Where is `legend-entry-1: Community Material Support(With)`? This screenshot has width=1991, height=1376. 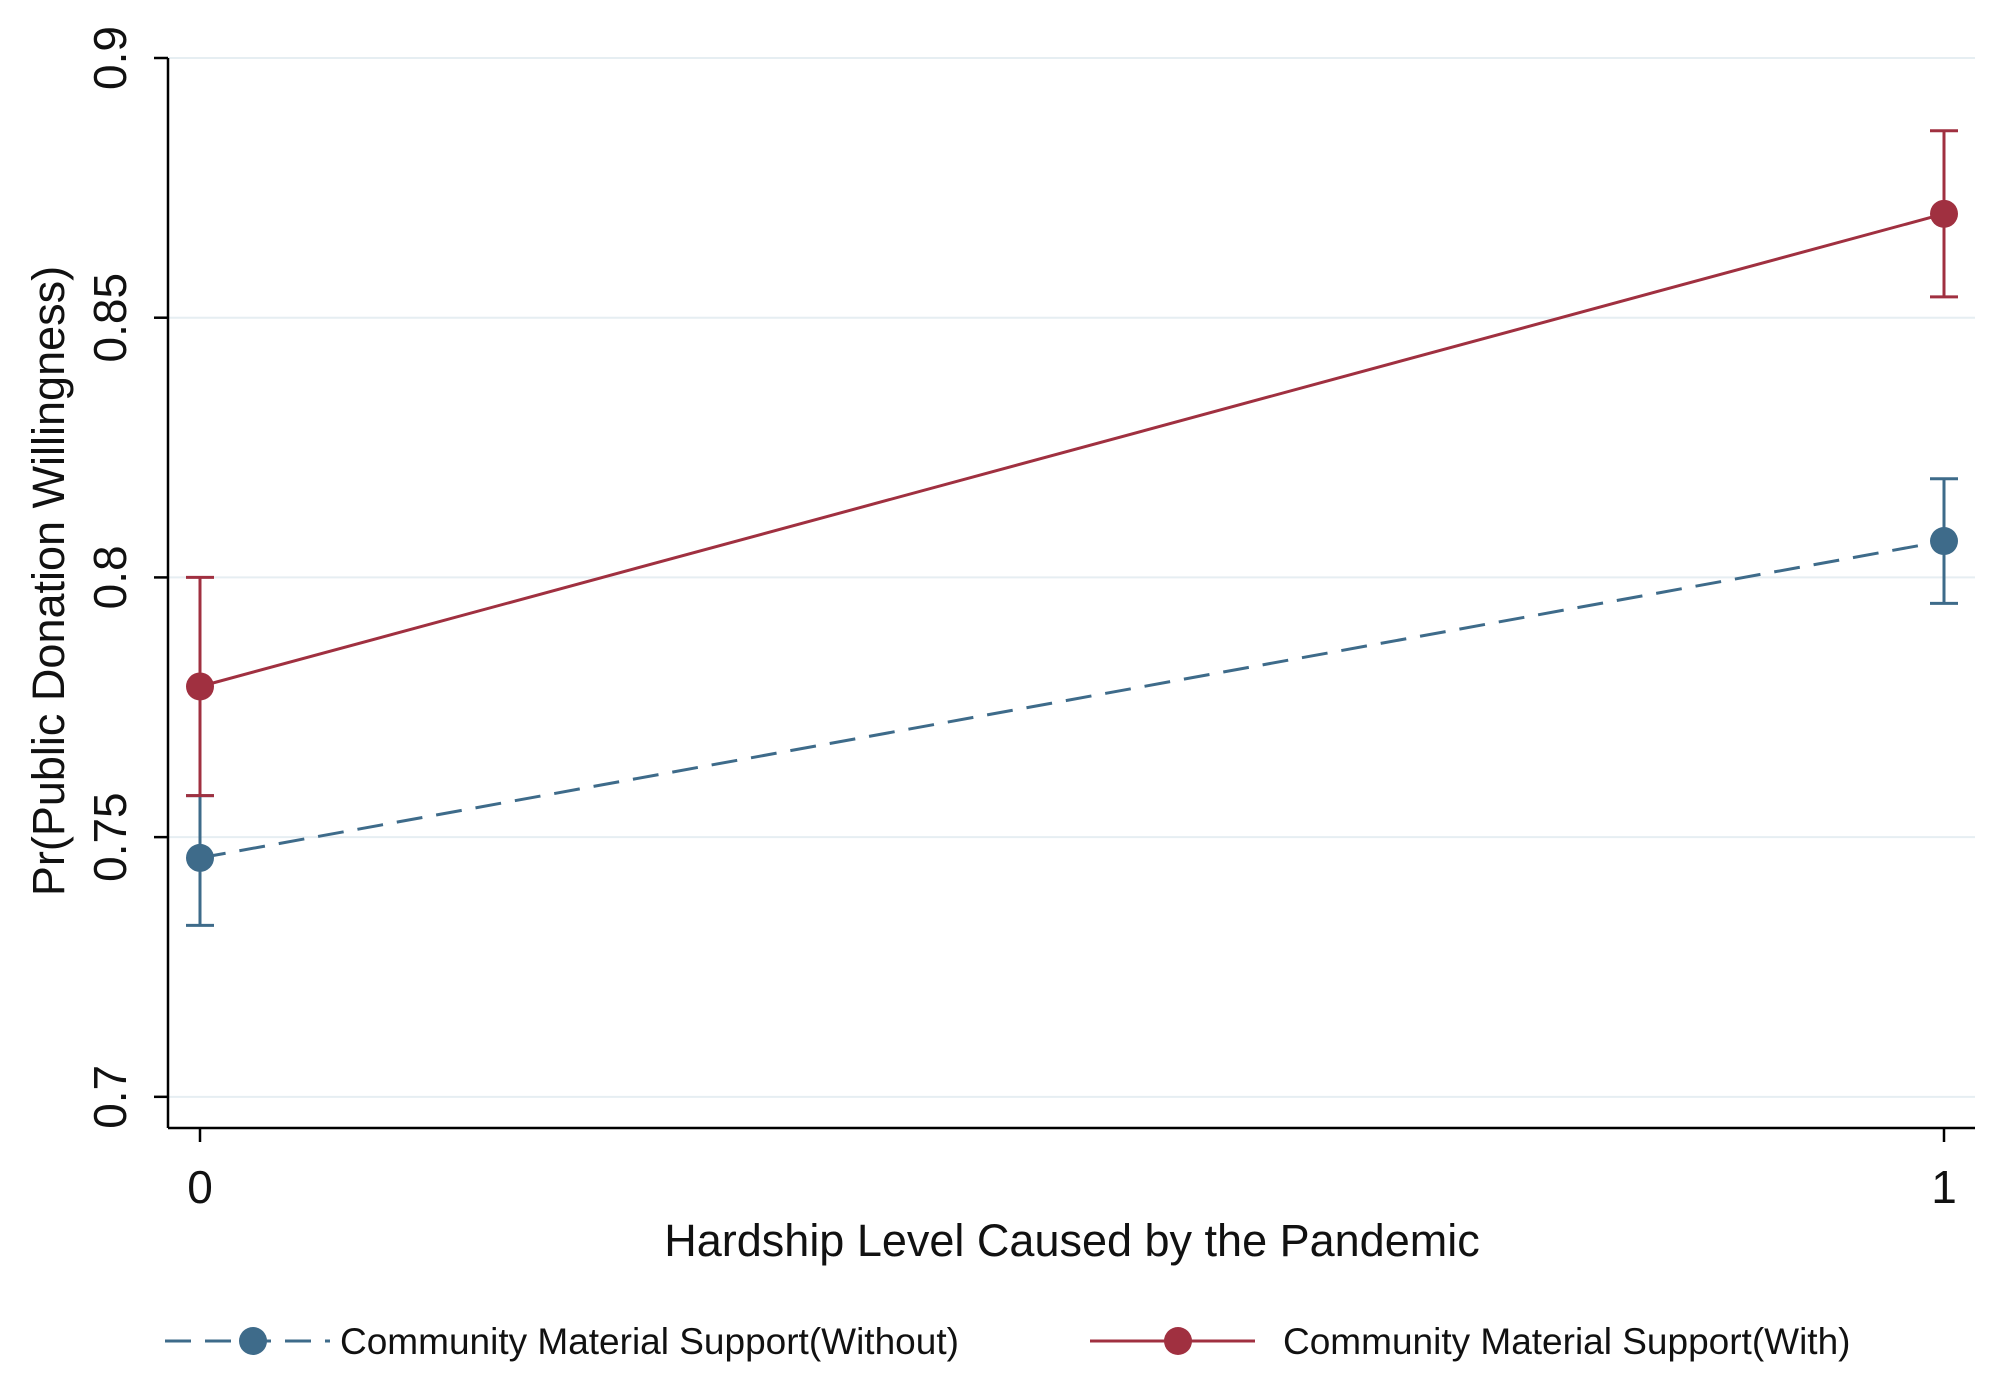
legend-entry-1: Community Material Support(With) is located at coordinates (1470, 1341).